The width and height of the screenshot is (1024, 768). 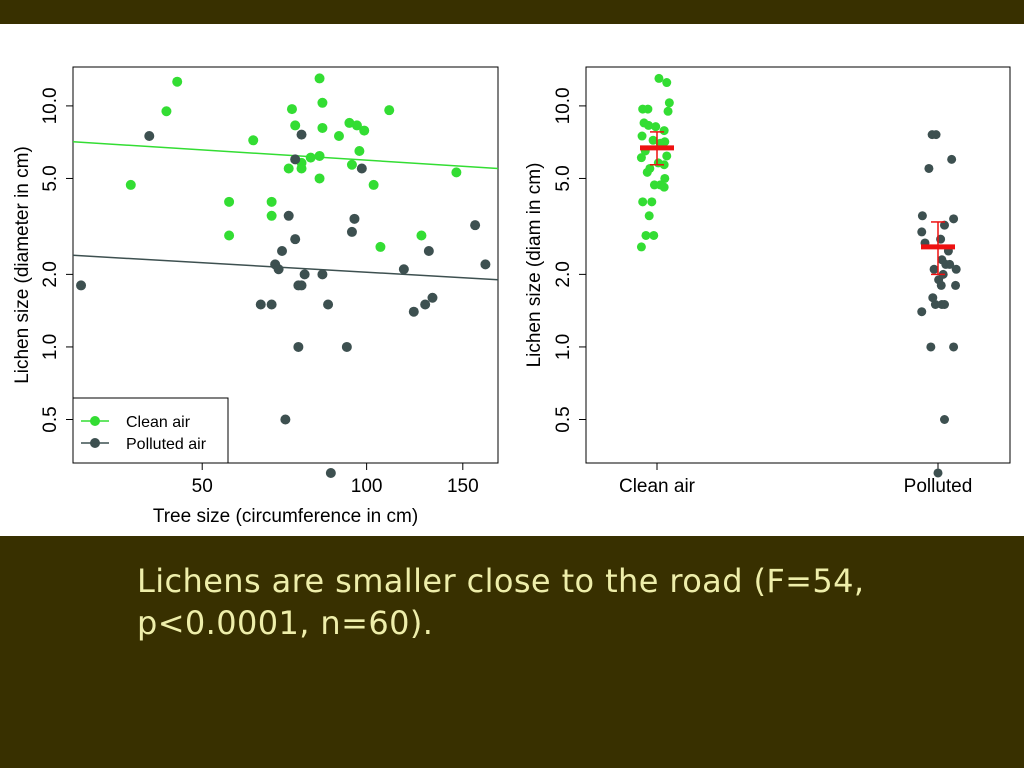 What do you see at coordinates (95, 443) in the screenshot?
I see `legend-marker-polluted` at bounding box center [95, 443].